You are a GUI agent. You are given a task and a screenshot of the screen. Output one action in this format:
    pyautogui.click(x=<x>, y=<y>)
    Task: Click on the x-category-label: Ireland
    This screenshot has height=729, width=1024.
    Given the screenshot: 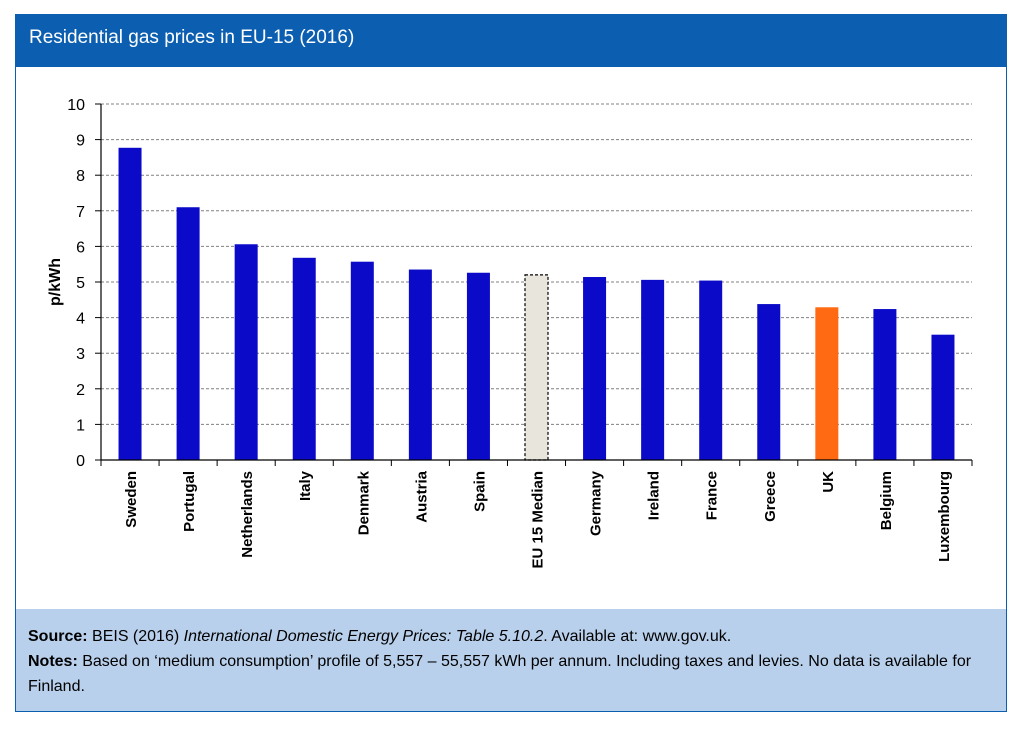 What is the action you would take?
    pyautogui.click(x=654, y=495)
    